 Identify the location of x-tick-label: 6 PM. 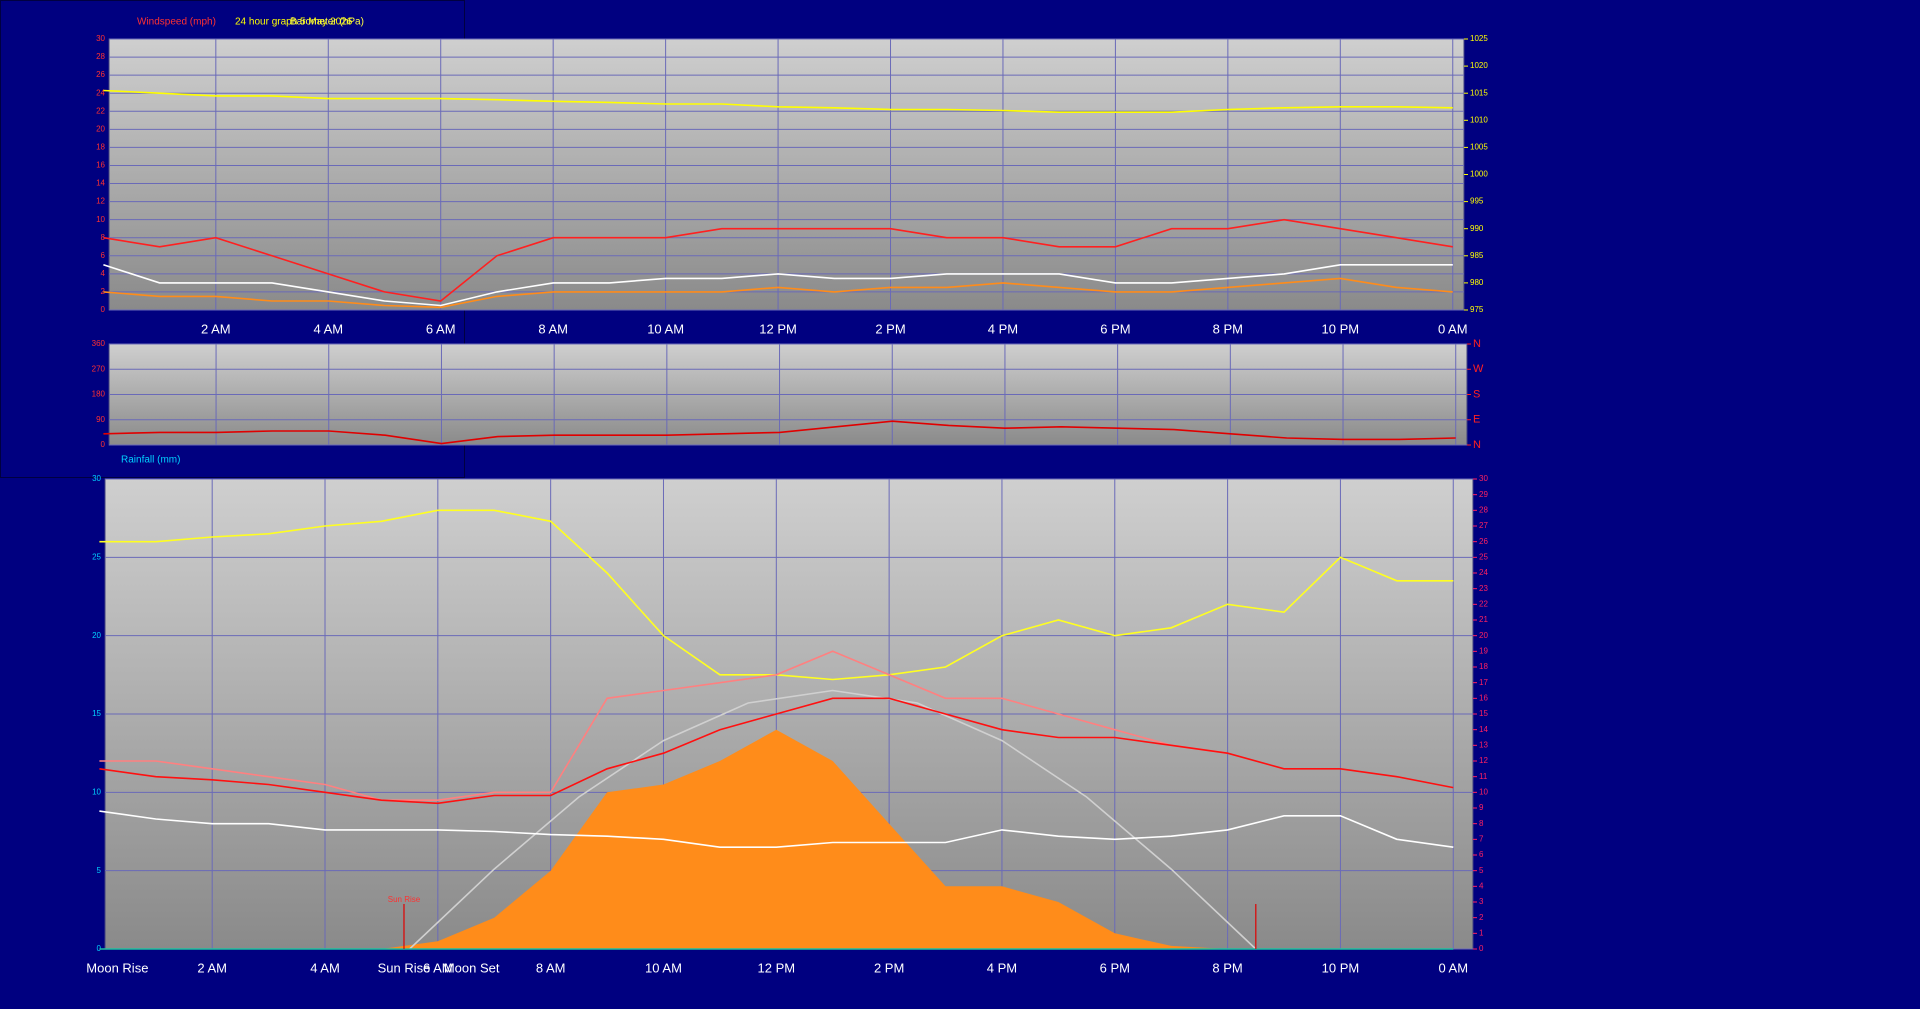
(1115, 328).